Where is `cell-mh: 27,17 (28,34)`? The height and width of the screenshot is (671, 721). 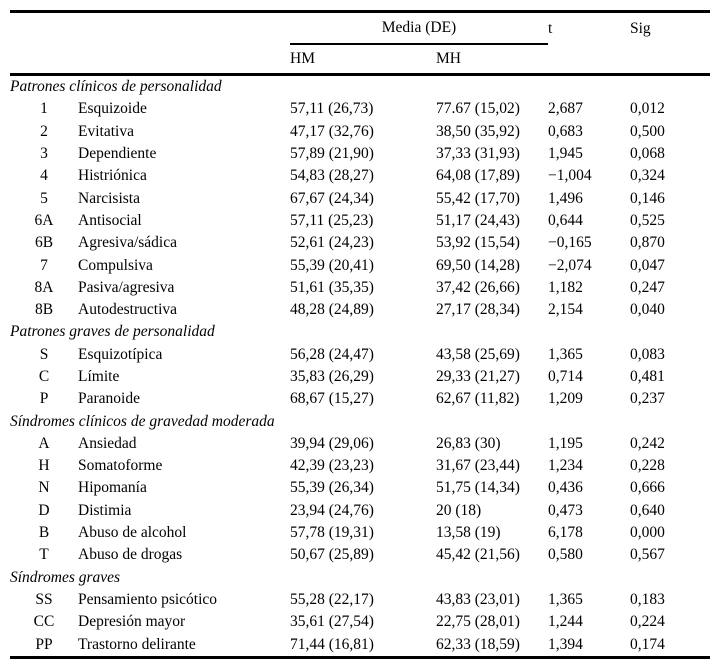
cell-mh: 27,17 (28,34) is located at coordinates (478, 310).